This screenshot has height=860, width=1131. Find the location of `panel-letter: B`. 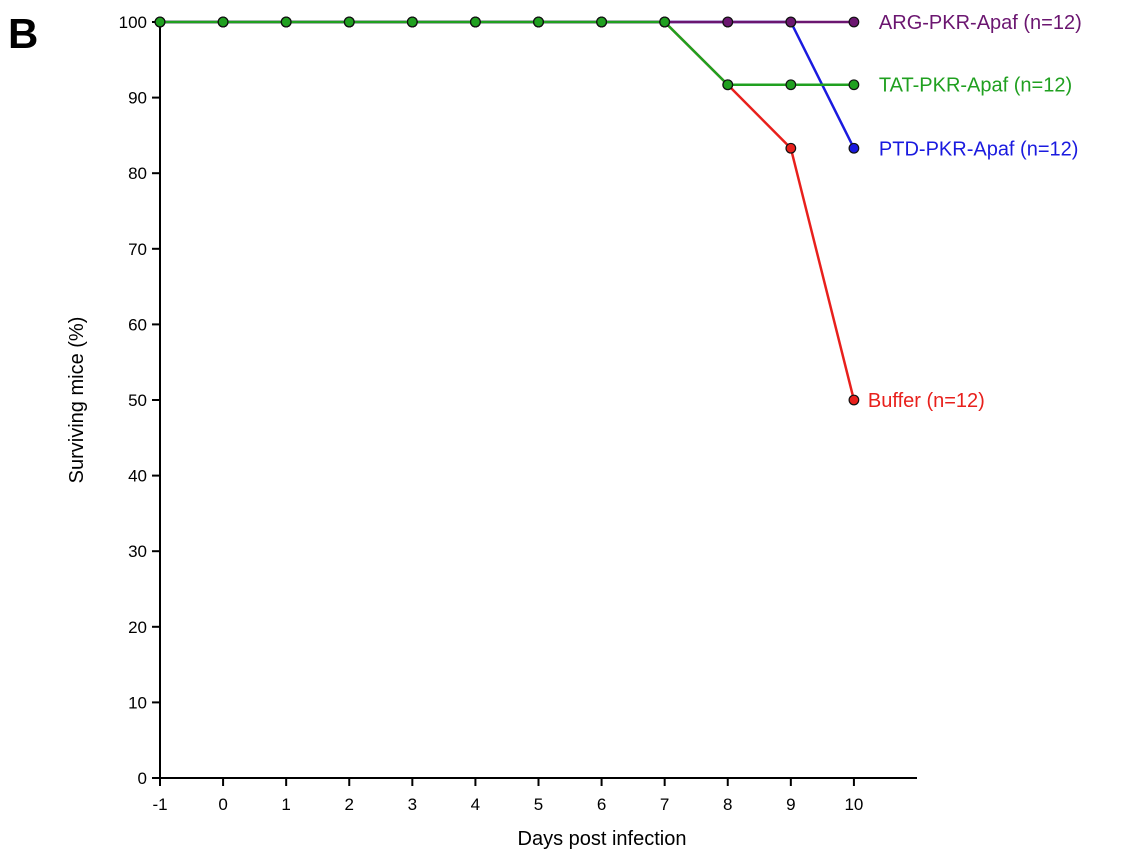

panel-letter: B is located at coordinates (23, 33).